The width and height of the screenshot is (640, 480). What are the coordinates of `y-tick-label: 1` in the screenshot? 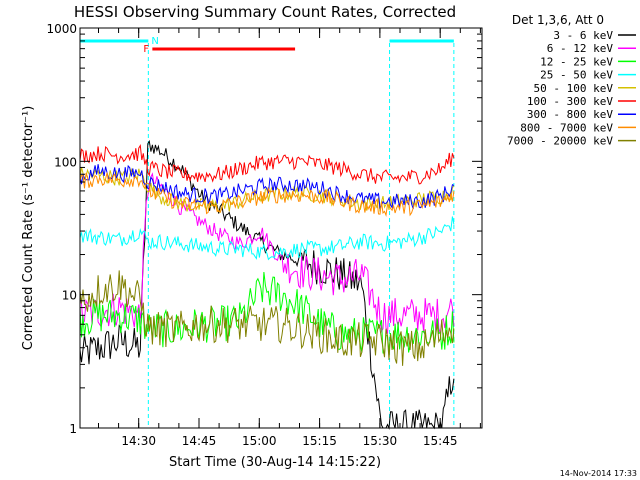 It's located at (73, 429).